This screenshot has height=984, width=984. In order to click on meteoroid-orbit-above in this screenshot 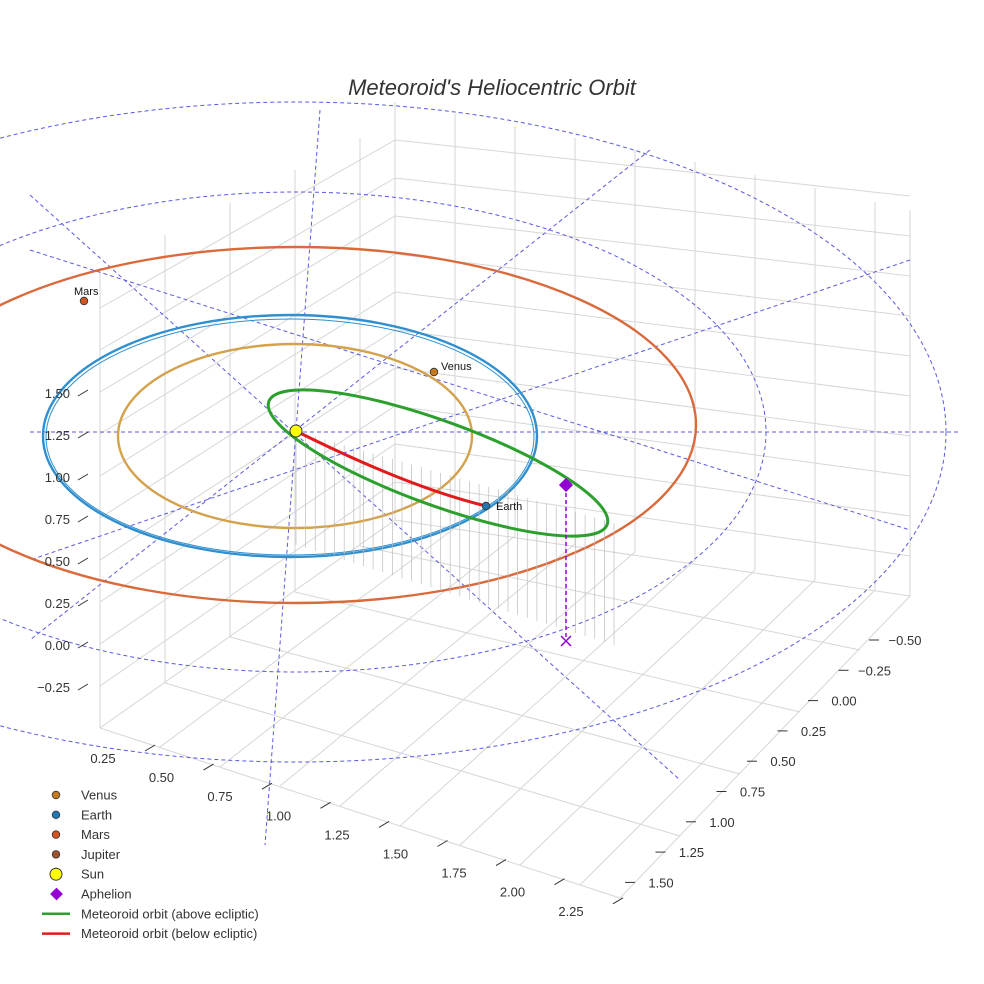, I will do `click(438, 463)`.